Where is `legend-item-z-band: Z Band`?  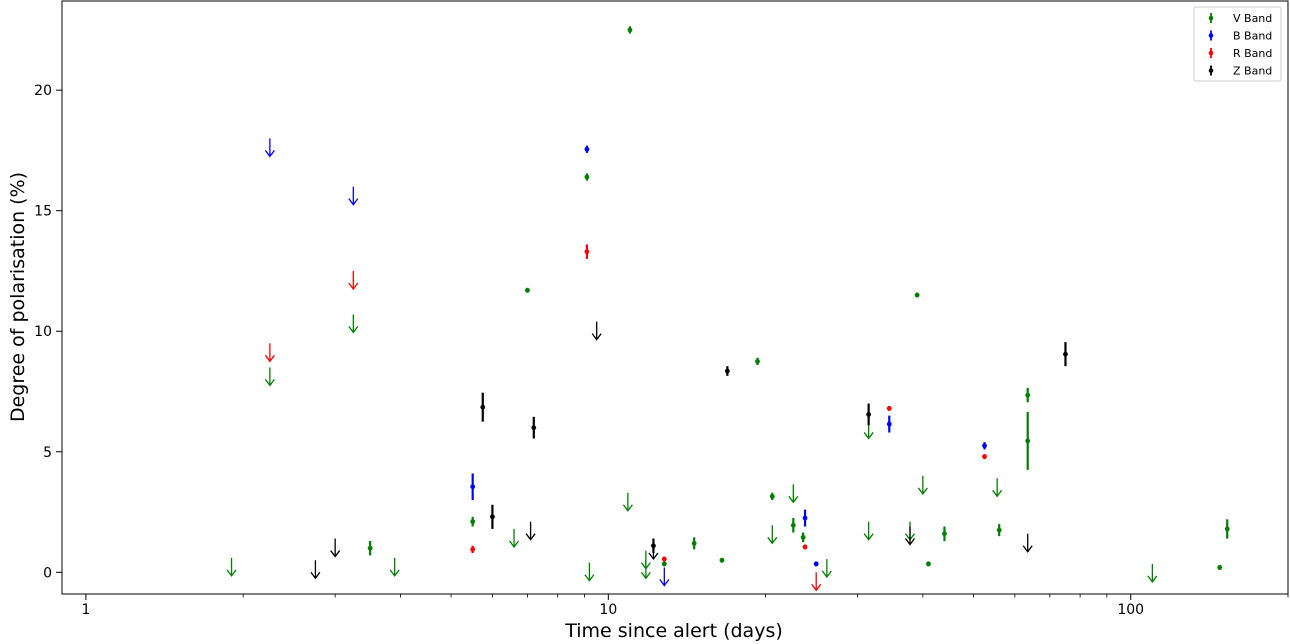
legend-item-z-band: Z Band is located at coordinates (1240, 71).